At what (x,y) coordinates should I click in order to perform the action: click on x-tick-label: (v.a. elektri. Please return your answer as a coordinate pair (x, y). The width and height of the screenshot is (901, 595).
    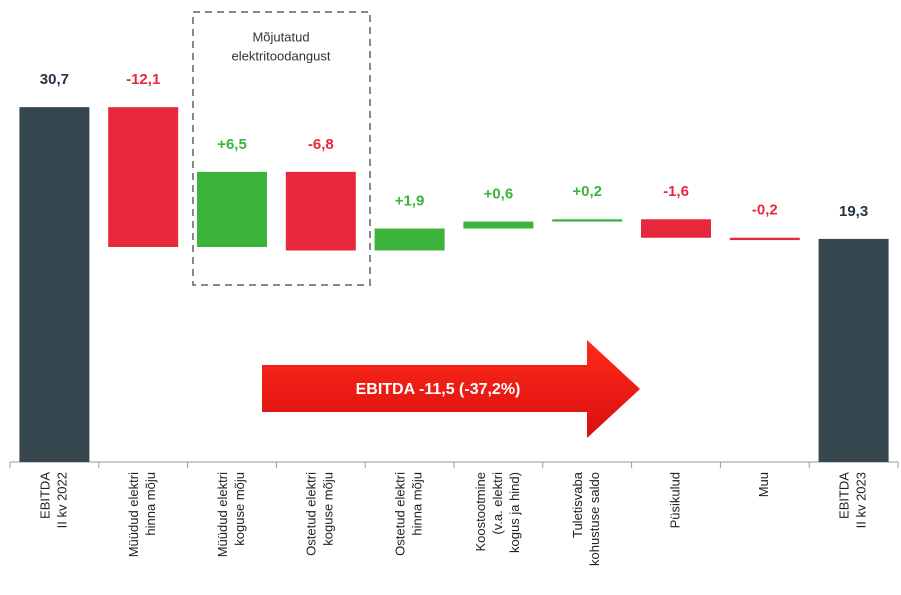
    Looking at the image, I should click on (497, 503).